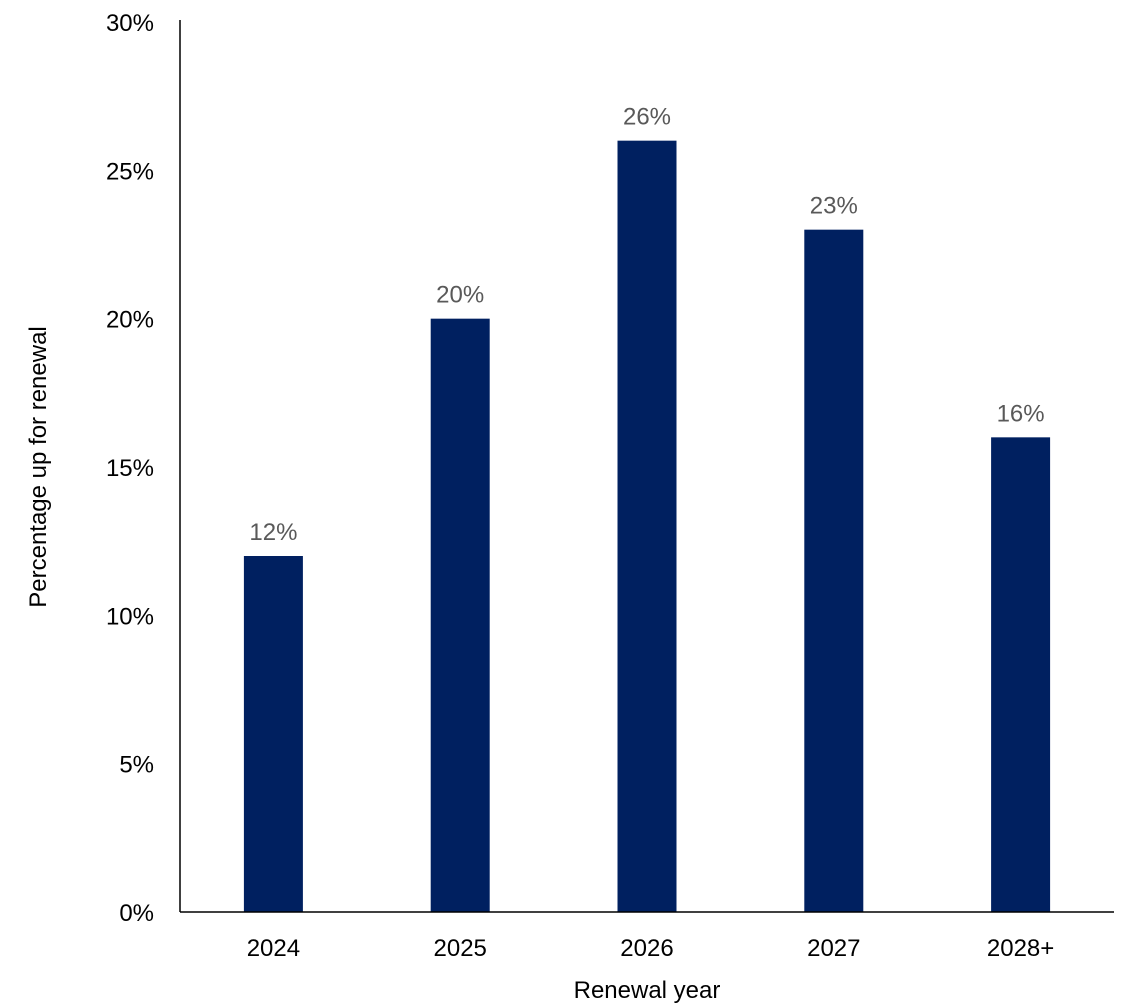 The width and height of the screenshot is (1124, 1007). What do you see at coordinates (273, 948) in the screenshot?
I see `x-tick-label-2024: 2024` at bounding box center [273, 948].